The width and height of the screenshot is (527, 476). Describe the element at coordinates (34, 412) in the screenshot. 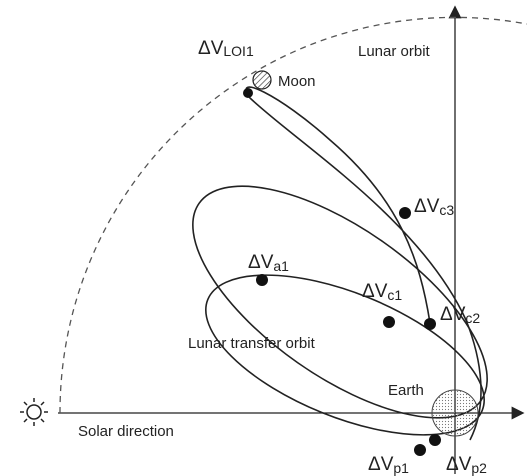

I see `sun-icon` at that location.